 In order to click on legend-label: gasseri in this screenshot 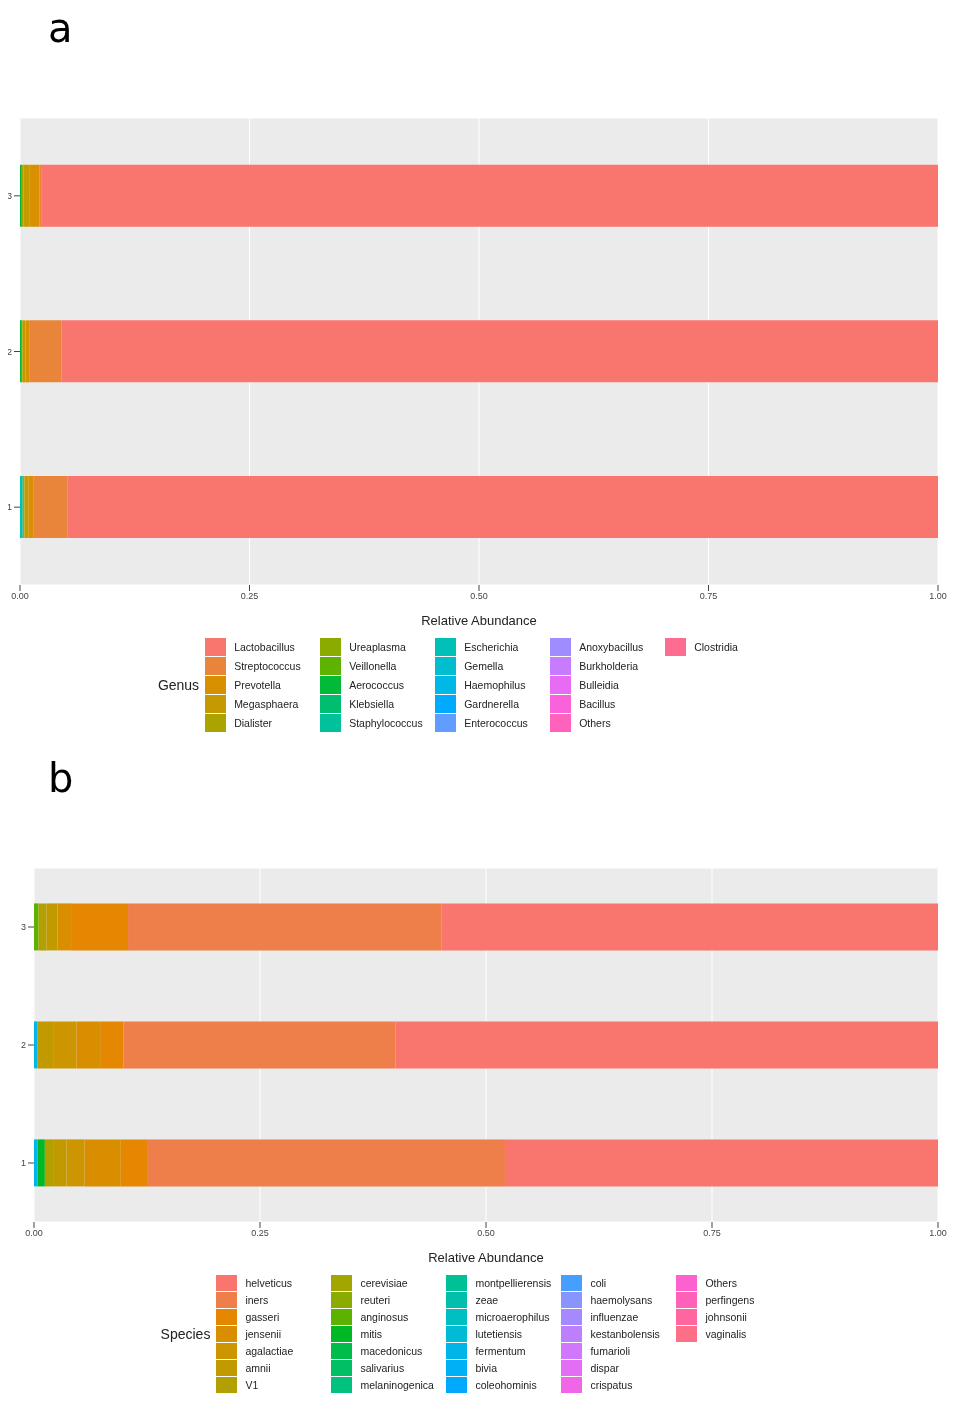, I will do `click(263, 1316)`.